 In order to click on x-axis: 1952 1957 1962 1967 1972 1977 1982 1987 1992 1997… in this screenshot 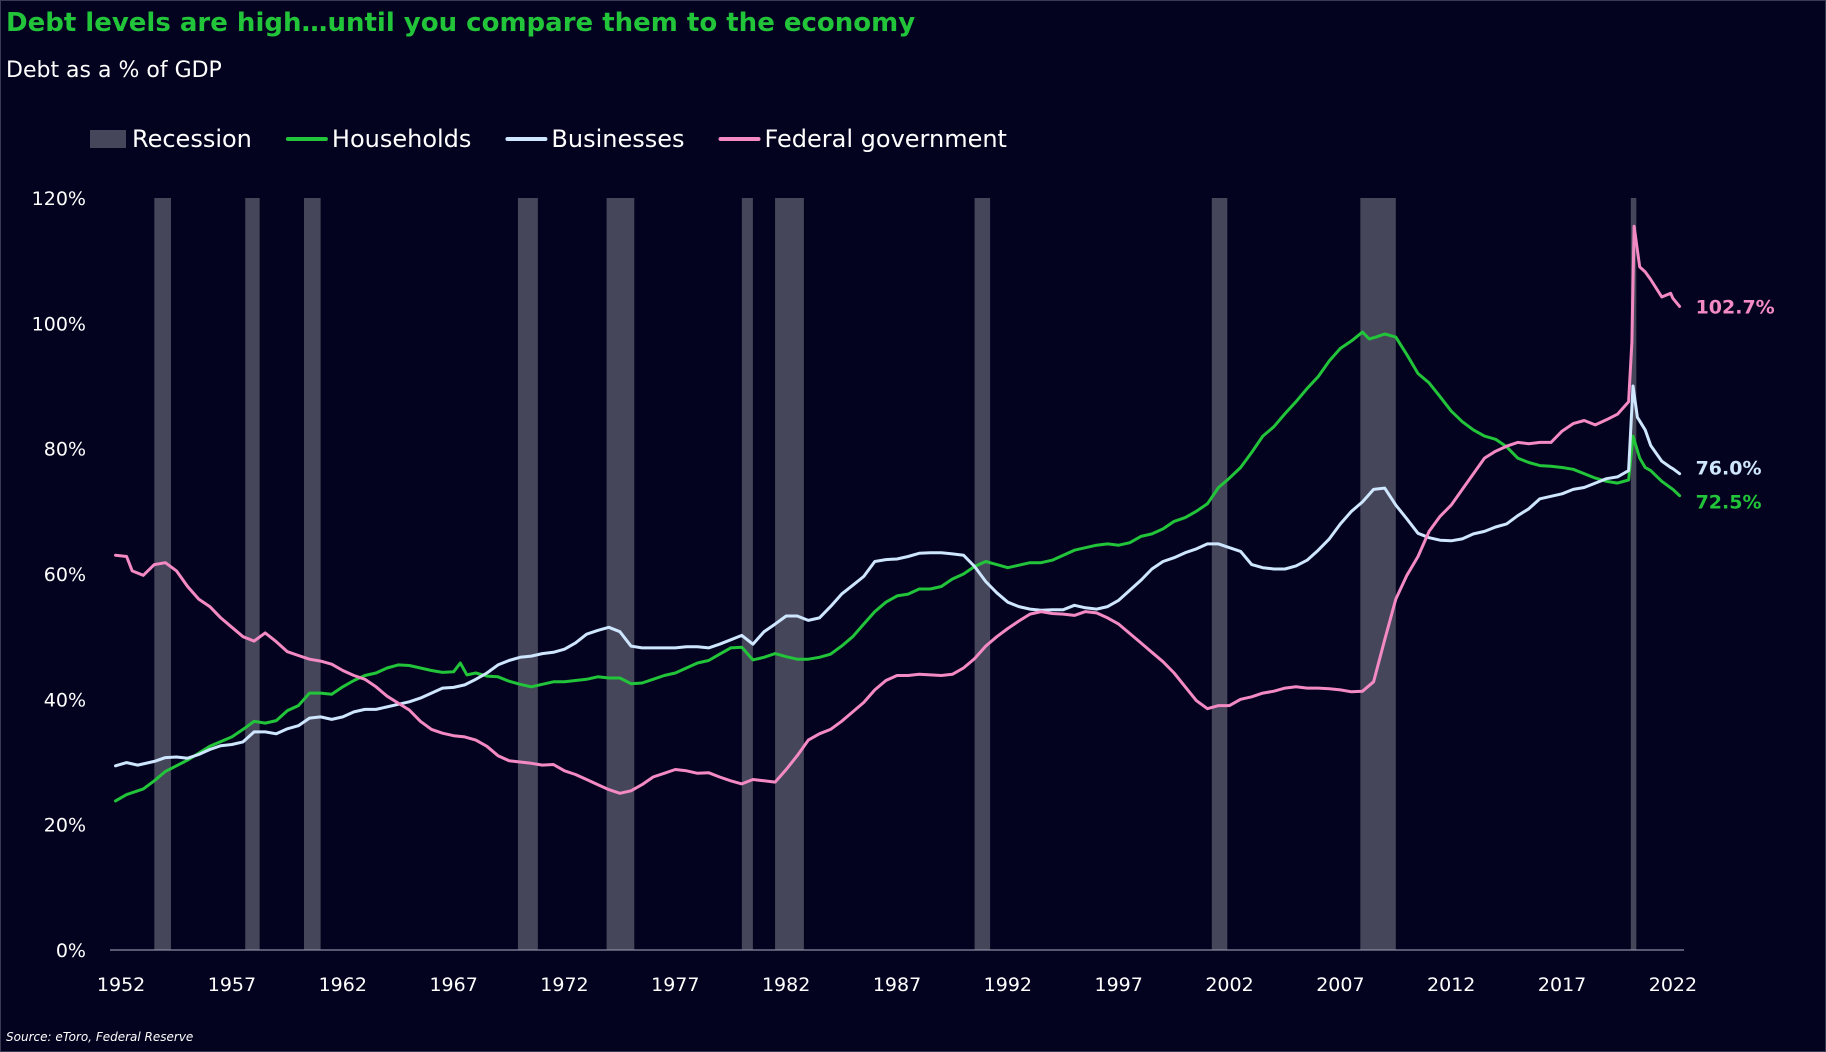, I will do `click(897, 972)`.